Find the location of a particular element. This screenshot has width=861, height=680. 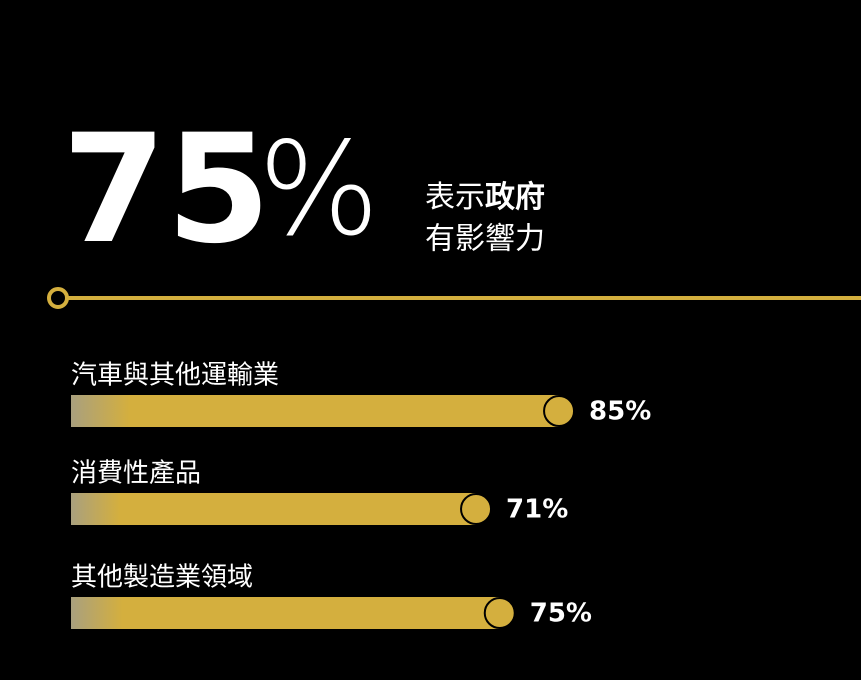

headline-text-part: 表示 is located at coordinates (455, 197).